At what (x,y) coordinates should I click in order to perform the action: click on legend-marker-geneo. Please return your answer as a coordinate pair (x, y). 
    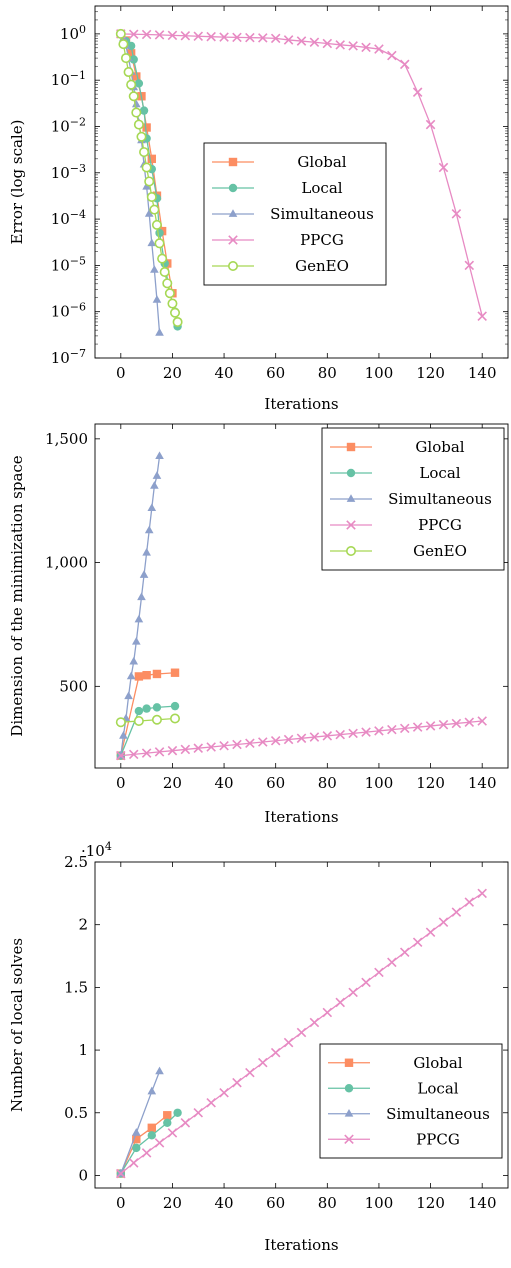
    Looking at the image, I should click on (350, 551).